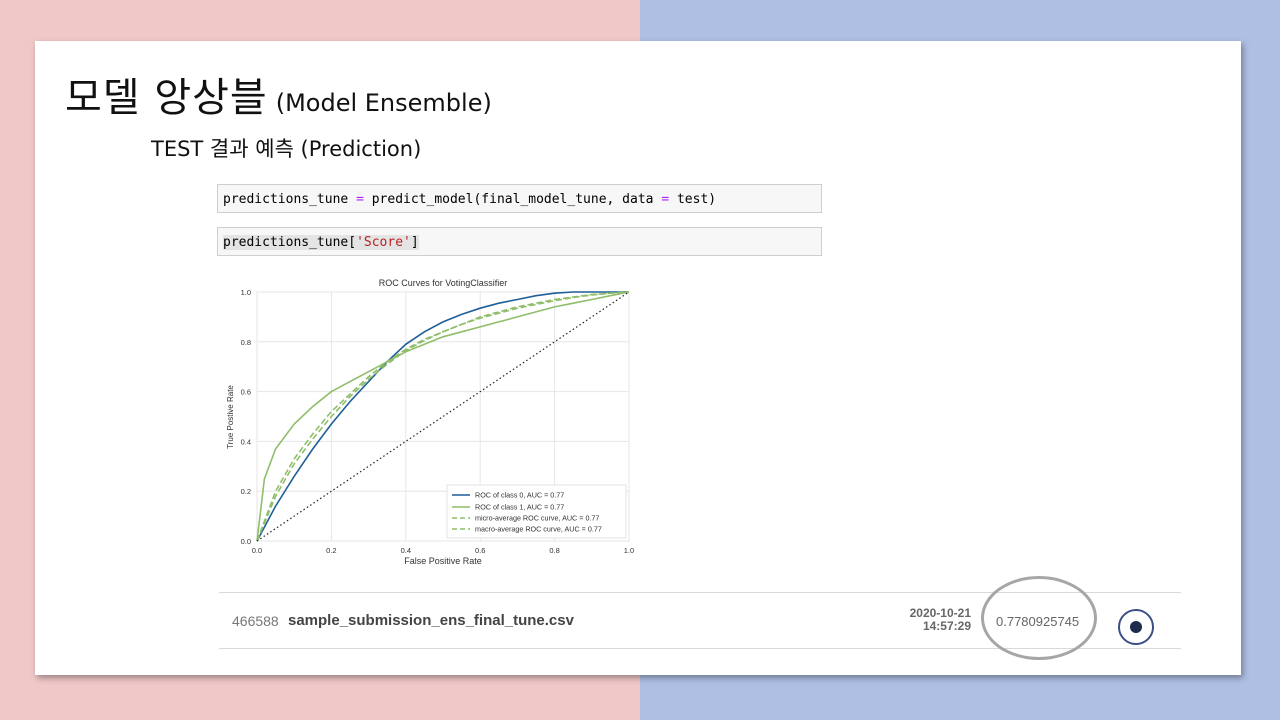 Image resolution: width=1280 pixels, height=720 pixels. What do you see at coordinates (255, 621) in the screenshot?
I see `submission-id: 466588` at bounding box center [255, 621].